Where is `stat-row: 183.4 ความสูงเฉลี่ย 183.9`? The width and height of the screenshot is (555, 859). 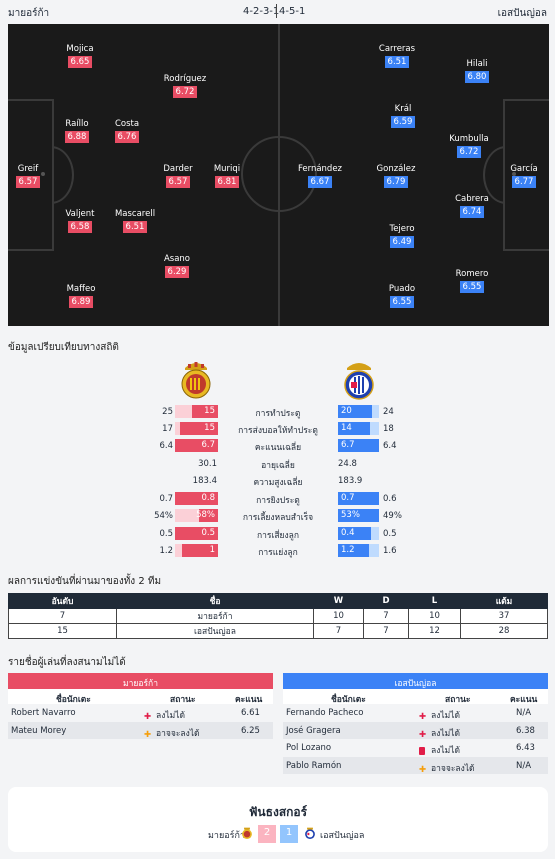 stat-row: 183.4 ความสูงเฉลี่ย 183.9 is located at coordinates (277, 481).